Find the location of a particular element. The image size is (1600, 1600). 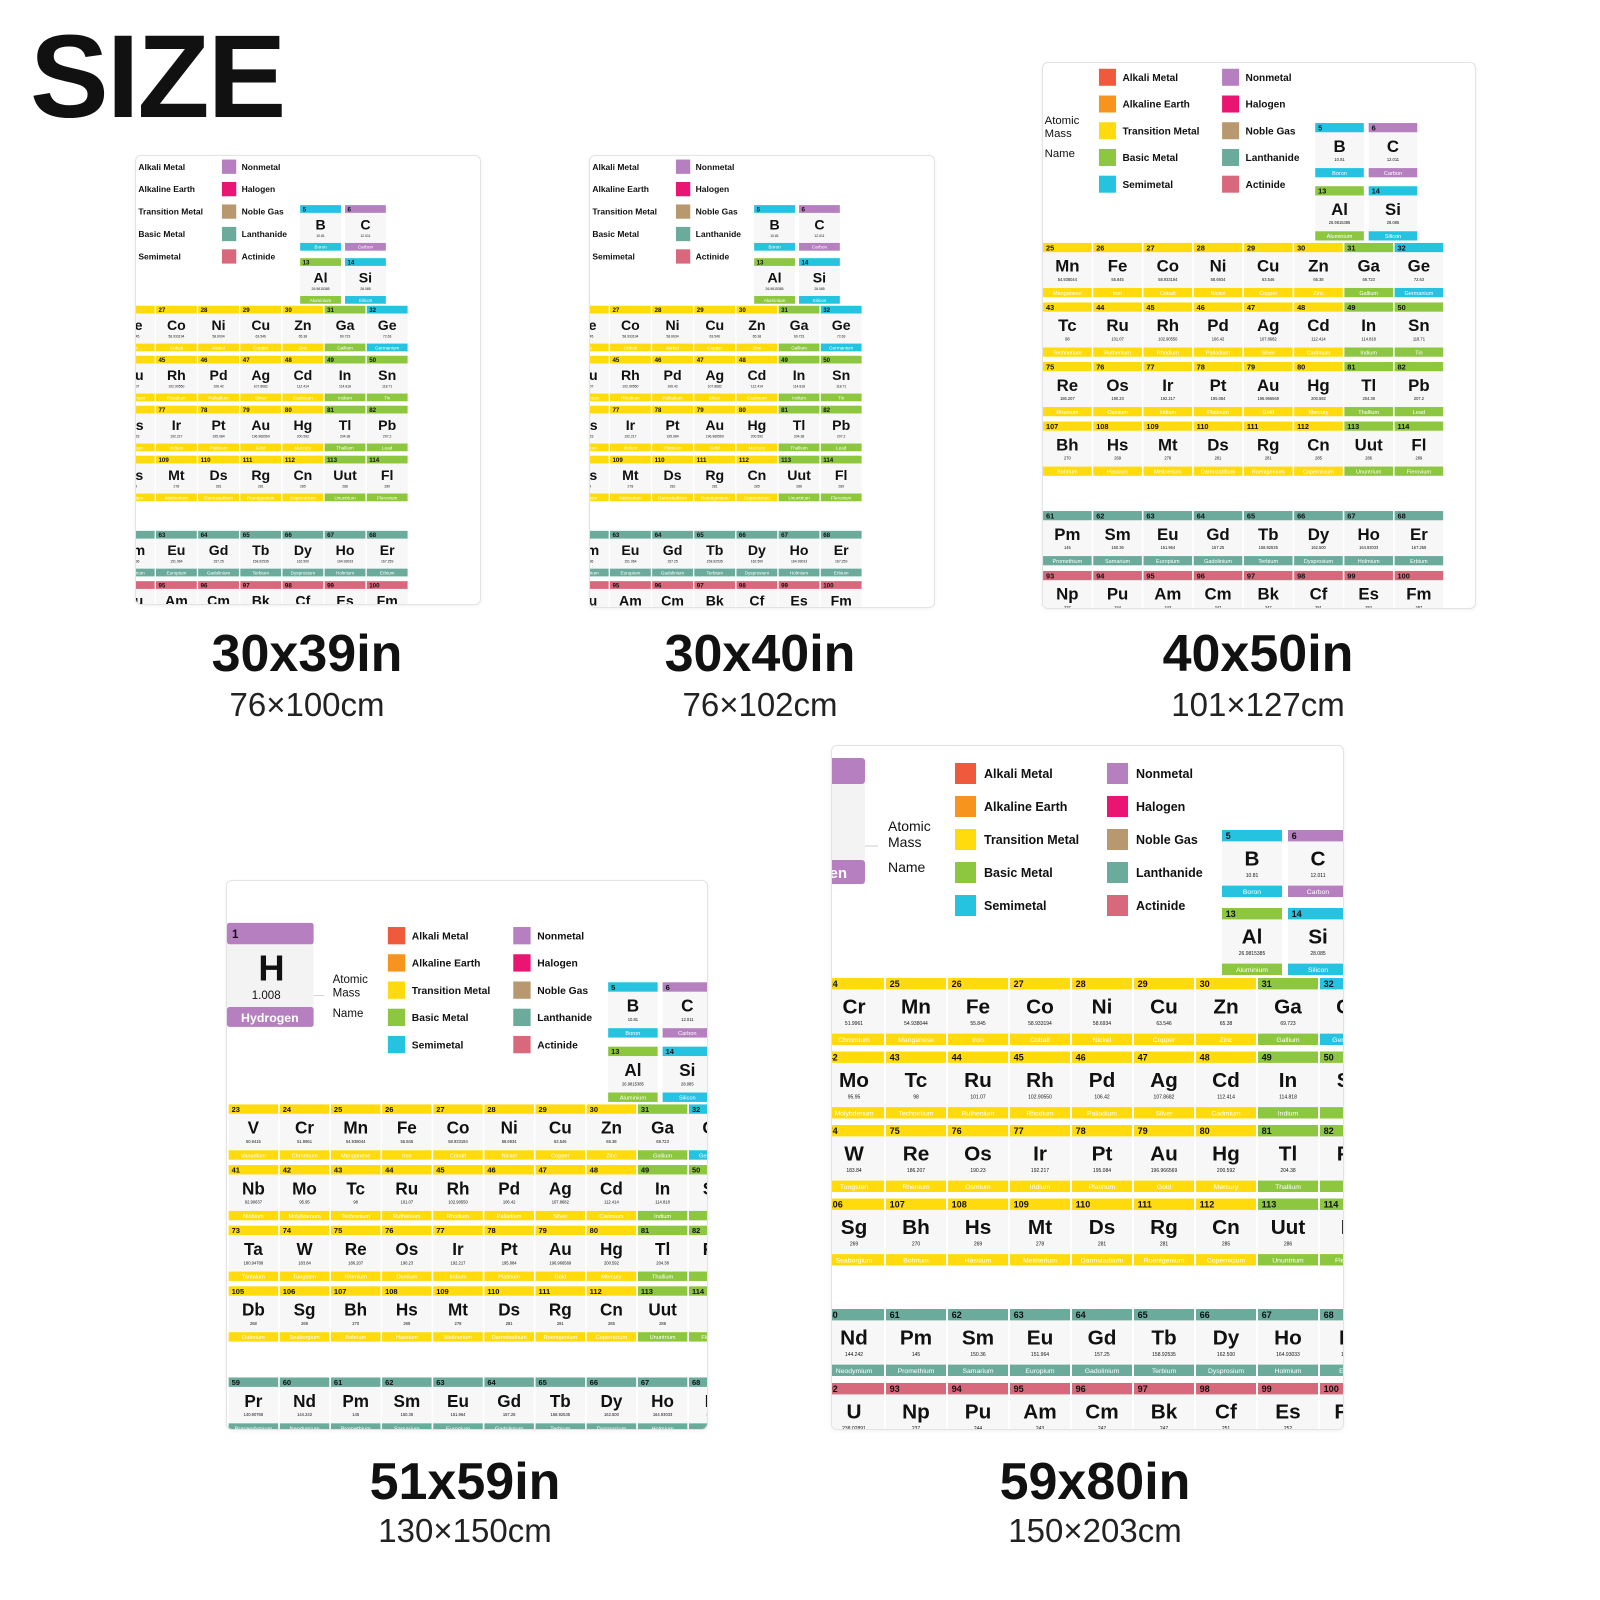

element-symbol: Co is located at coordinates (1168, 266).